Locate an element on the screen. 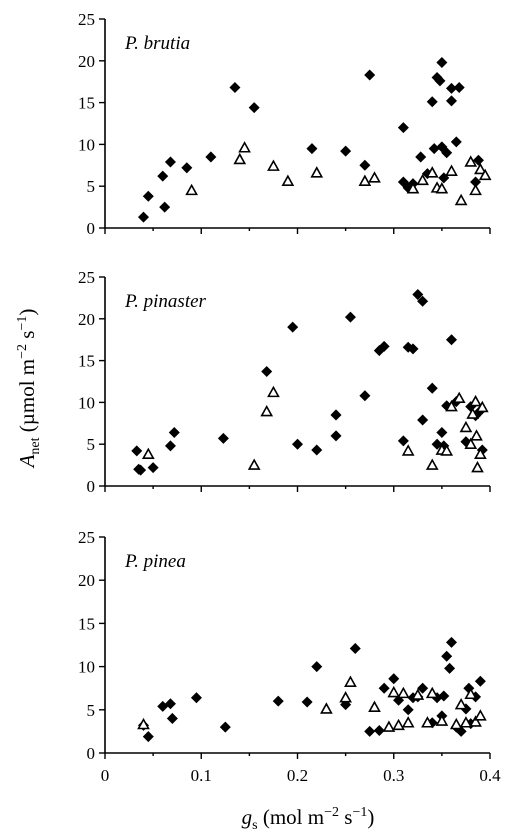  series-filled-diamond is located at coordinates (310, 139).